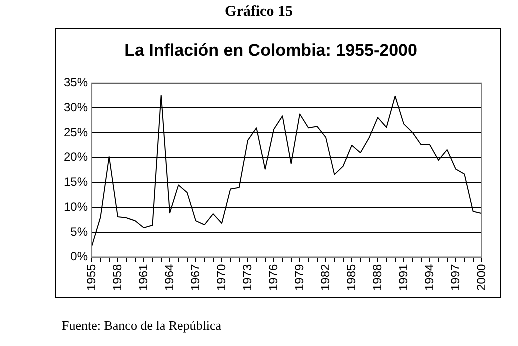  What do you see at coordinates (76, 157) in the screenshot?
I see `y-tick-label: 20%` at bounding box center [76, 157].